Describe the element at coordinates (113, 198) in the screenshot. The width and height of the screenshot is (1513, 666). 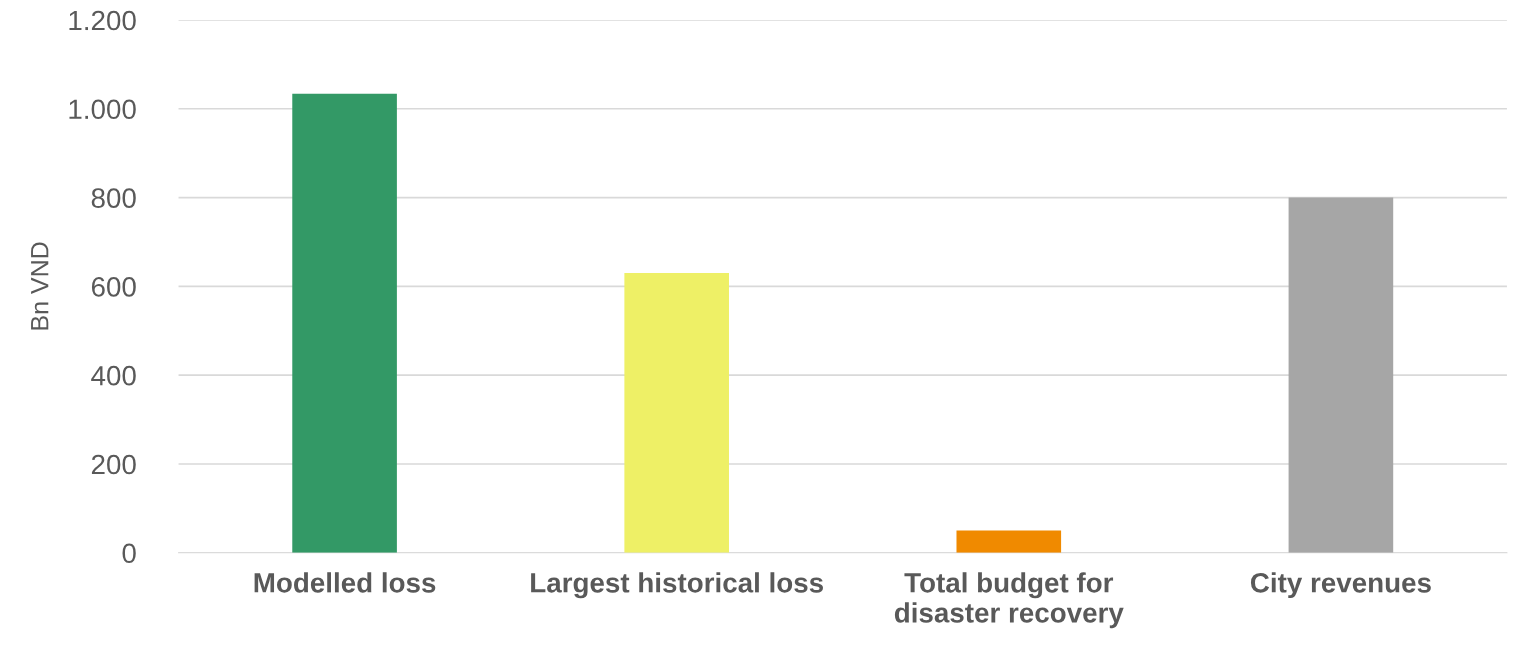
I see `y-tick-label: 800` at that location.